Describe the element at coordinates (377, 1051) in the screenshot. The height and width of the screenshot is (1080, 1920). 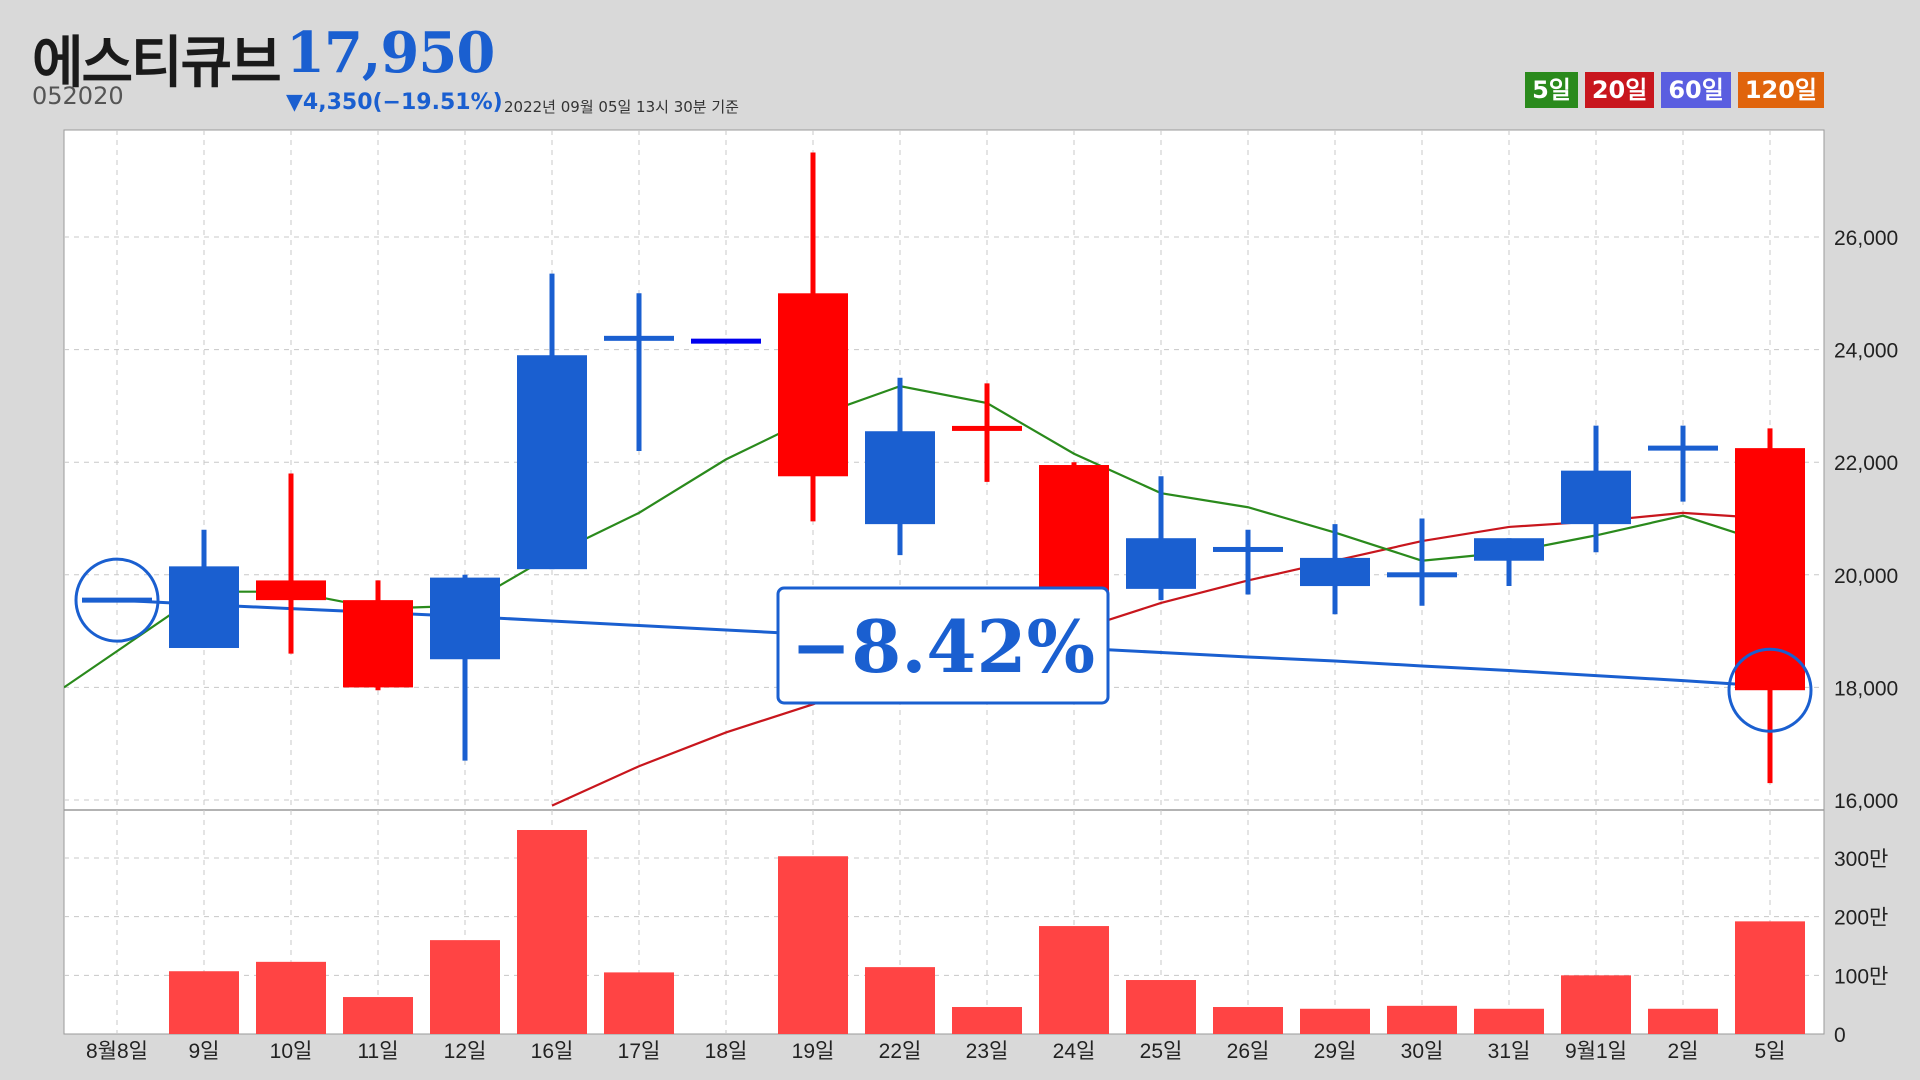
I see `x-tick-label: 11일` at that location.